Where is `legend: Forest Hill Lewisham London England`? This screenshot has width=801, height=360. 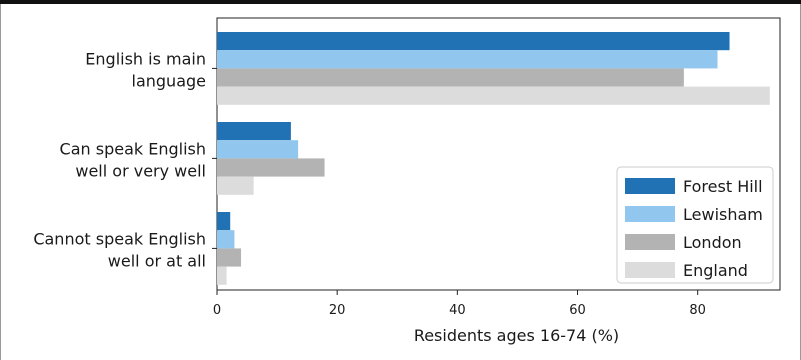
legend: Forest Hill Lewisham London England is located at coordinates (695, 225).